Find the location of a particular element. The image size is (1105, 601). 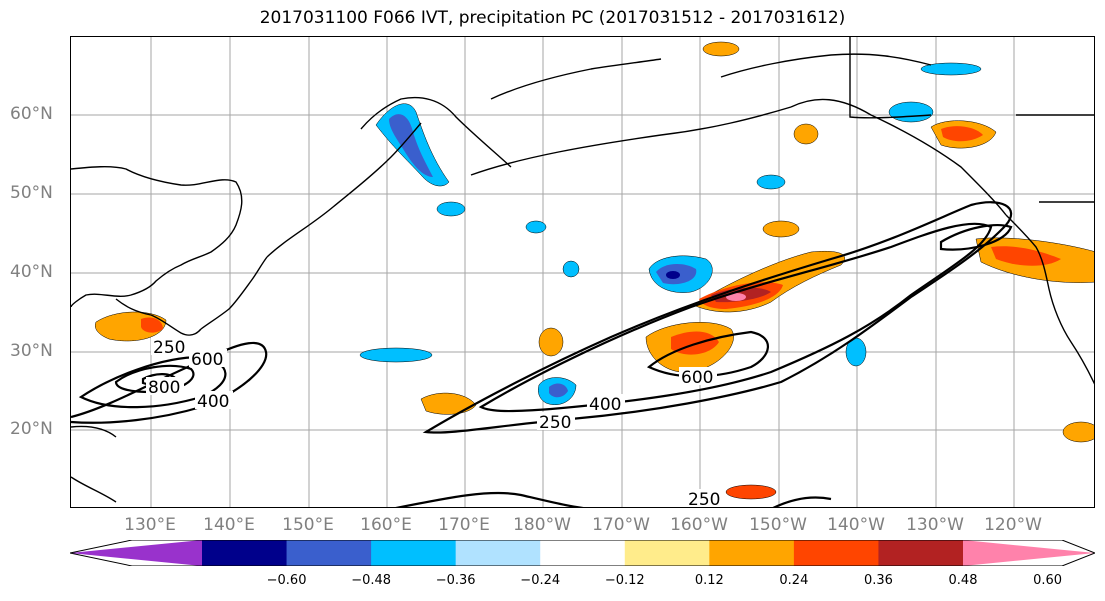

colorbar-tick-label: 0.12 is located at coordinates (709, 580).